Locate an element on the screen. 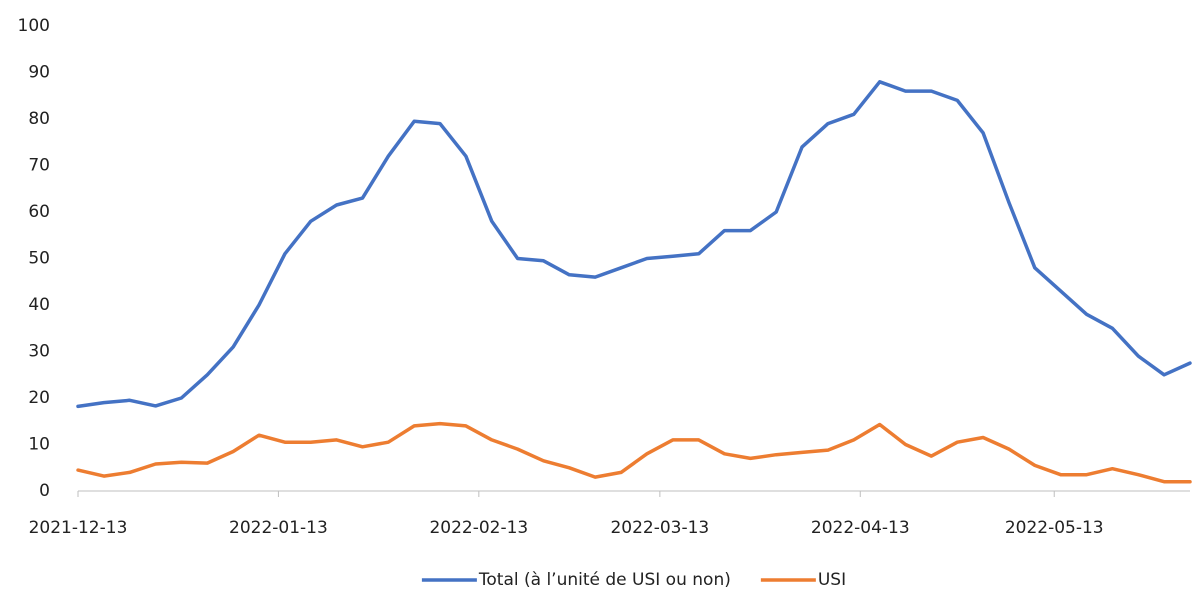  y-tick-label: 40 is located at coordinates (39, 305).